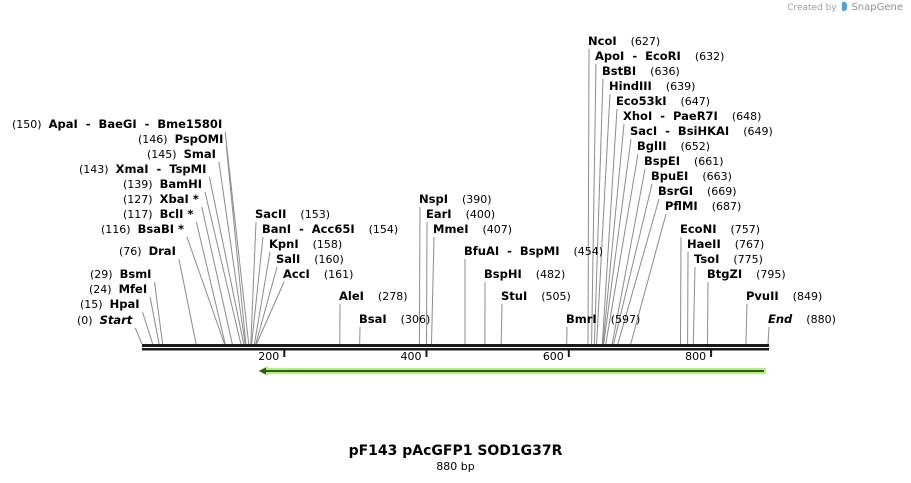 This screenshot has width=911, height=483. What do you see at coordinates (480, 214) in the screenshot?
I see `site-position: (400)` at bounding box center [480, 214].